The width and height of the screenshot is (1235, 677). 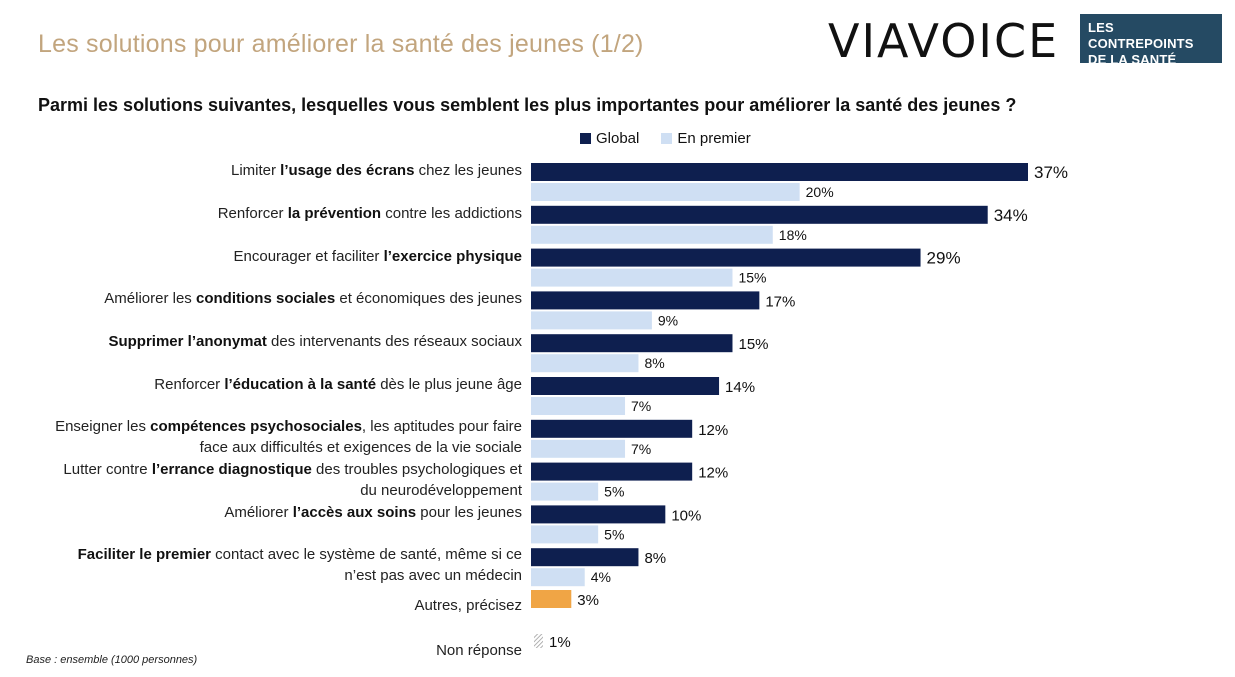 I want to click on category-label-pre: Améliorer, so click(x=258, y=513).